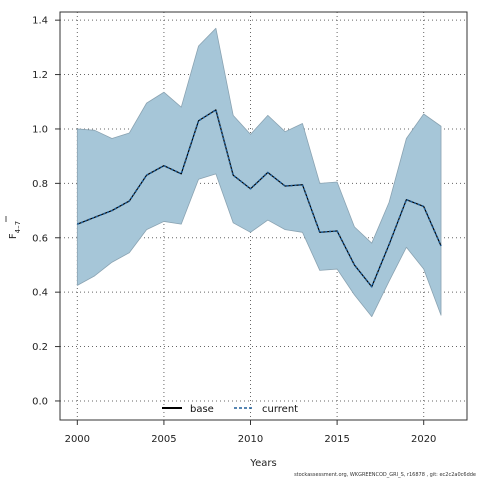 Image resolution: width=480 pixels, height=480 pixels. What do you see at coordinates (40, 401) in the screenshot?
I see `y-tick-label: 0.0` at bounding box center [40, 401].